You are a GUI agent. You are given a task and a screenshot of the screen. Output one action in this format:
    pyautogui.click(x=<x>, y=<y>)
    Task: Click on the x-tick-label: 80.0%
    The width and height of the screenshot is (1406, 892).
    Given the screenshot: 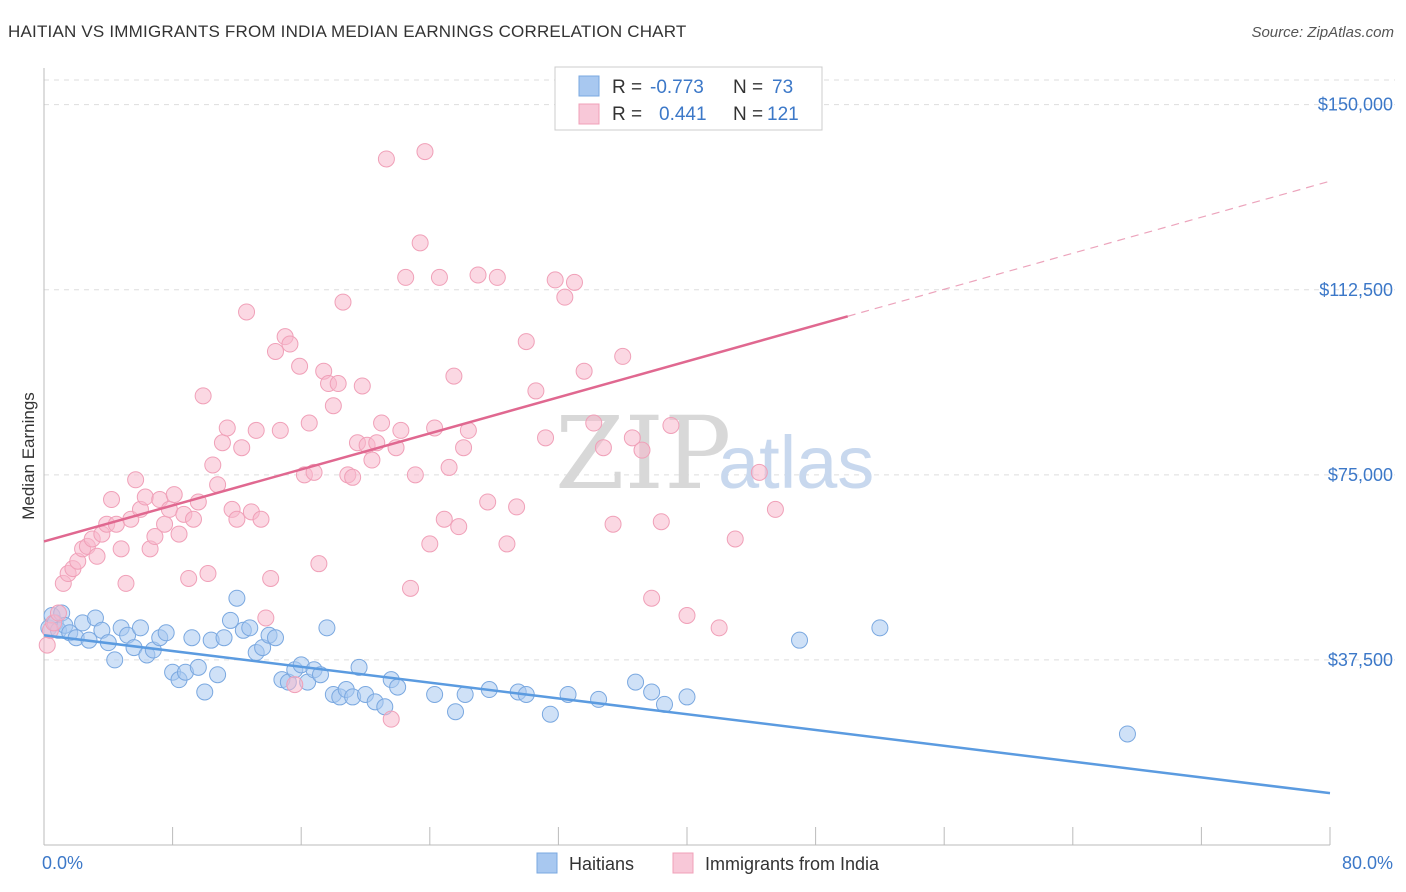 What is the action you would take?
    pyautogui.click(x=1367, y=863)
    